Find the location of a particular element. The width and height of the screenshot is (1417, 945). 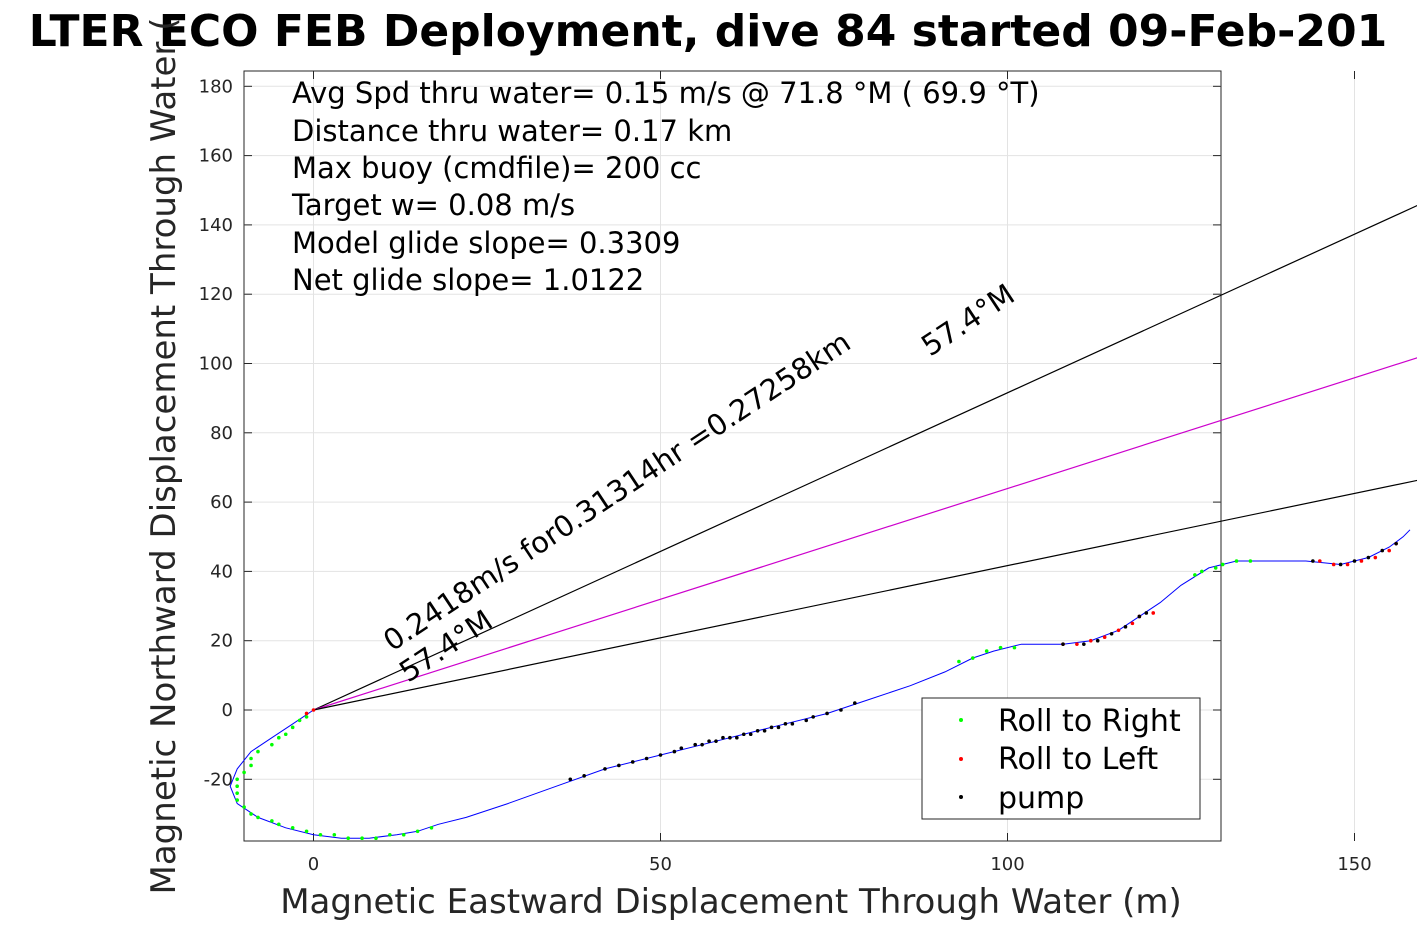

y-tick-label: -20 is located at coordinates (218, 779).